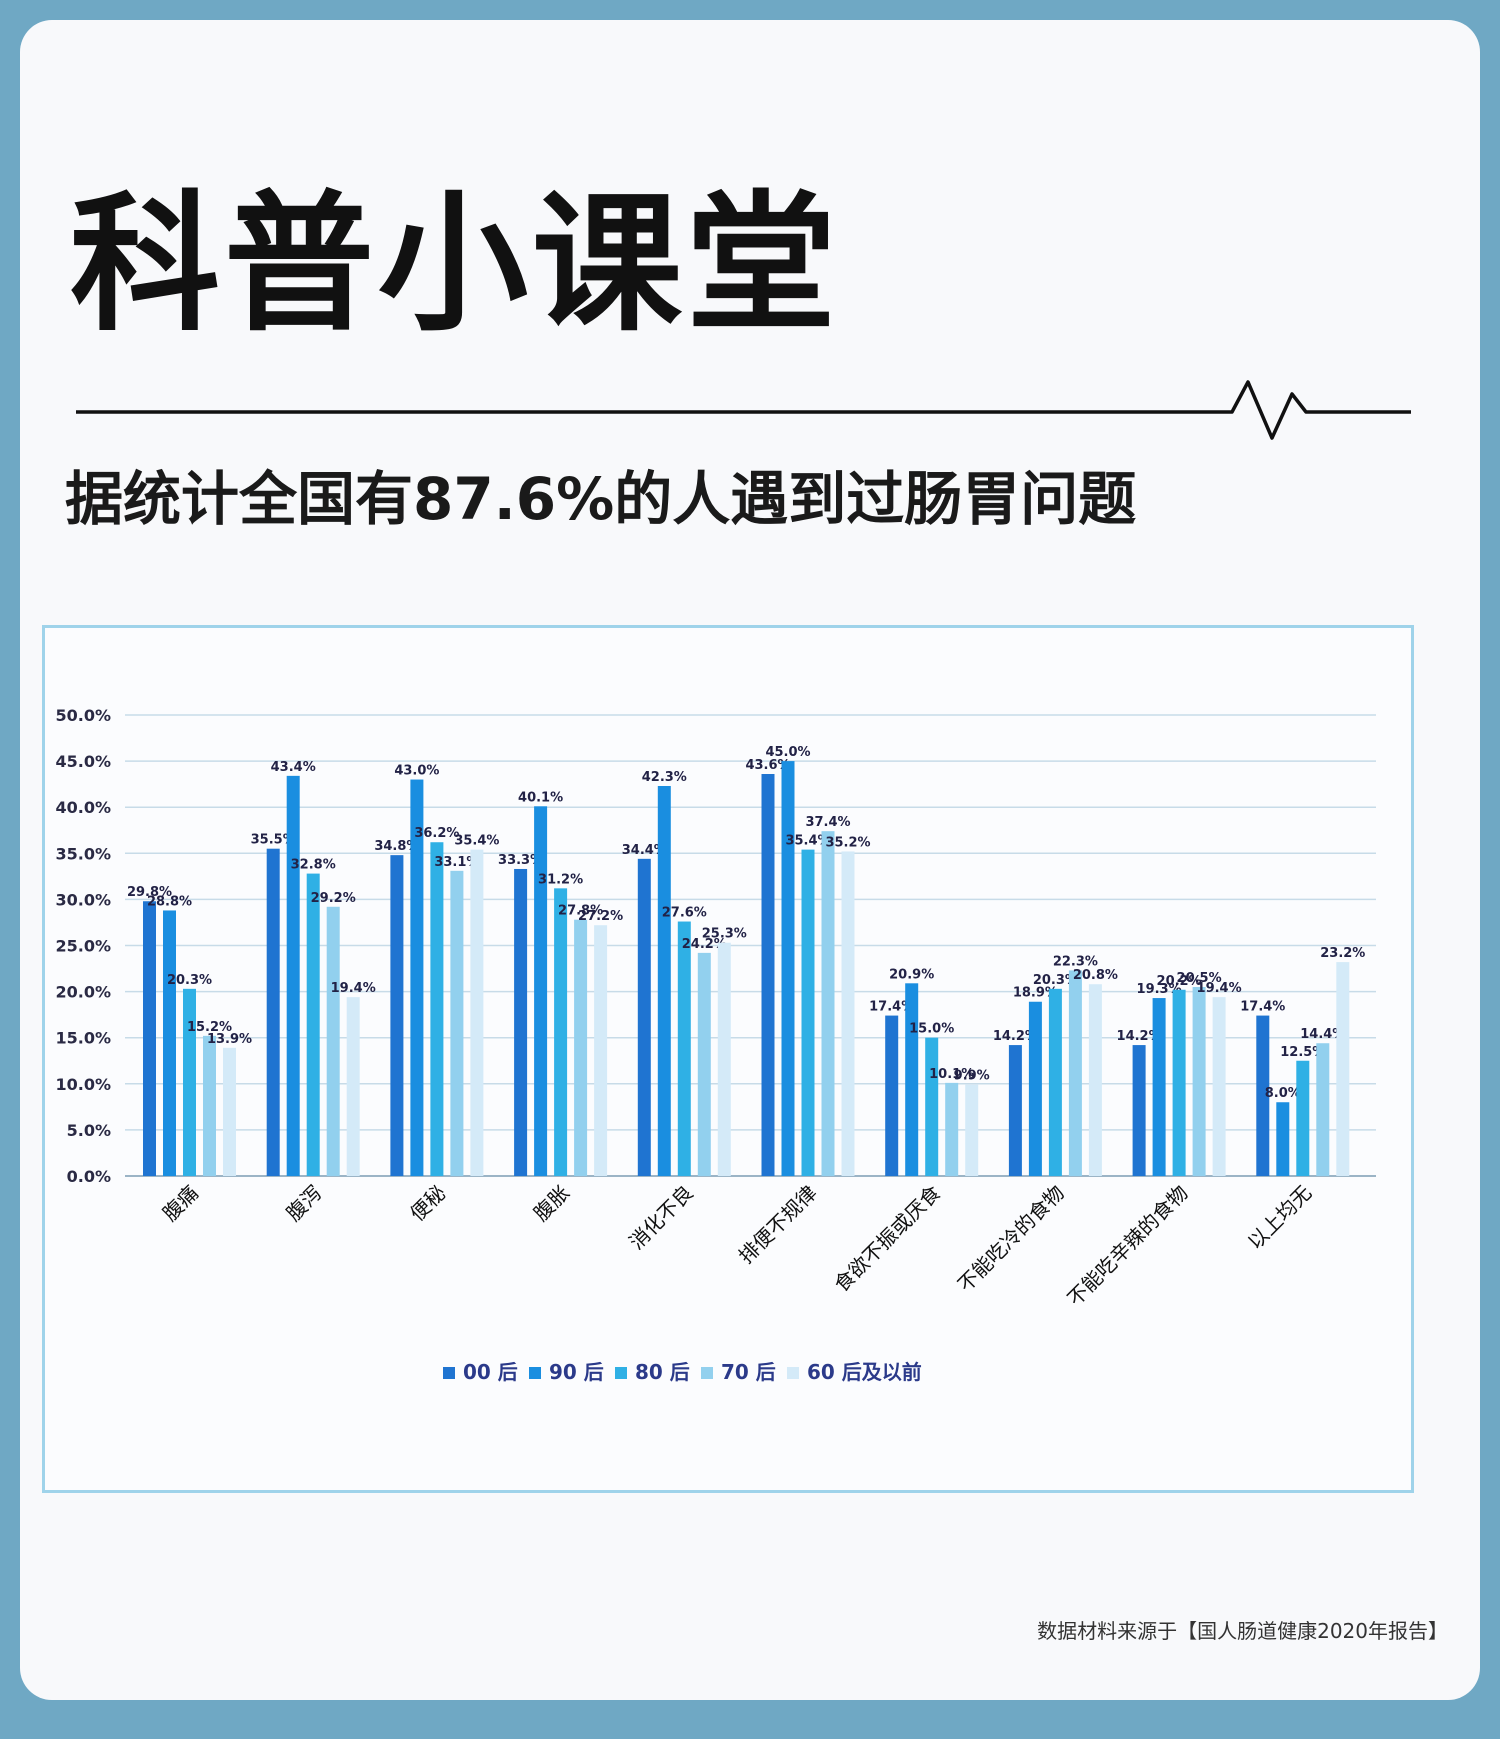 Image resolution: width=1500 pixels, height=1739 pixels. Describe the element at coordinates (864, 1372) in the screenshot. I see `legend-label: 60 后及以前` at that location.